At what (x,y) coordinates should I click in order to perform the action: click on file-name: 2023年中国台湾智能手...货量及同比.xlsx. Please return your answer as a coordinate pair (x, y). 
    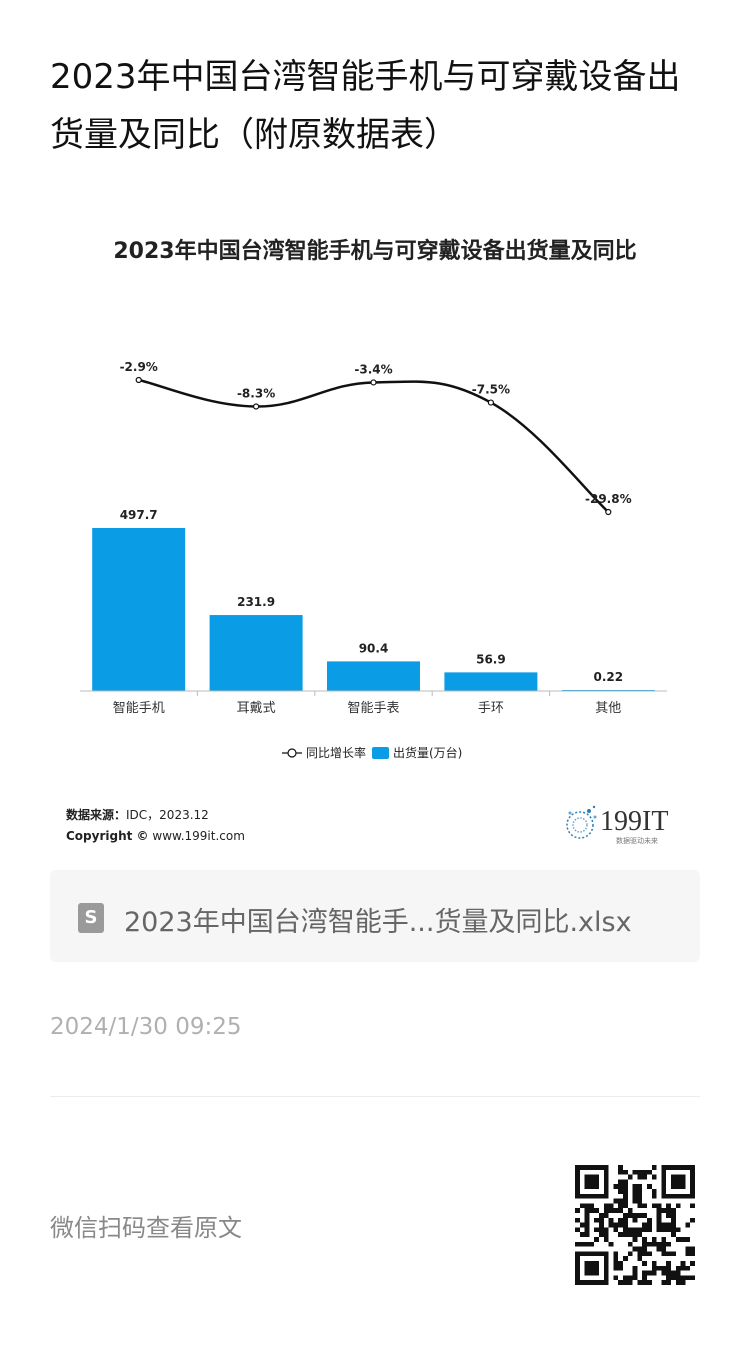
    Looking at the image, I should click on (378, 922).